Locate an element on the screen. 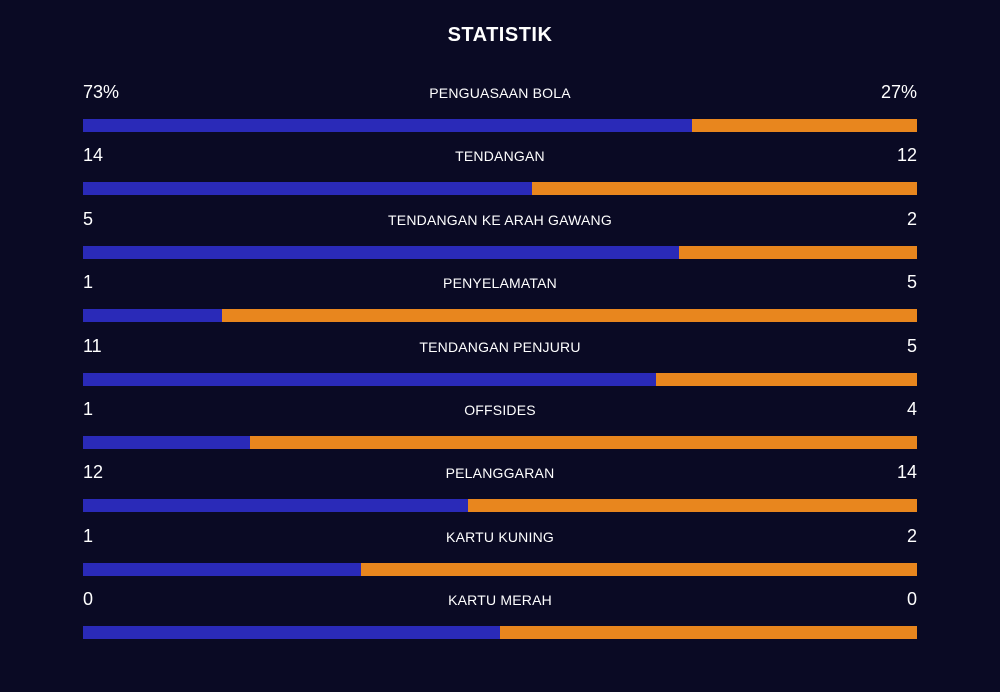 Image resolution: width=1000 pixels, height=692 pixels. stat-row-corners: 11 TENDANGAN PENJURU 5 is located at coordinates (500, 365).